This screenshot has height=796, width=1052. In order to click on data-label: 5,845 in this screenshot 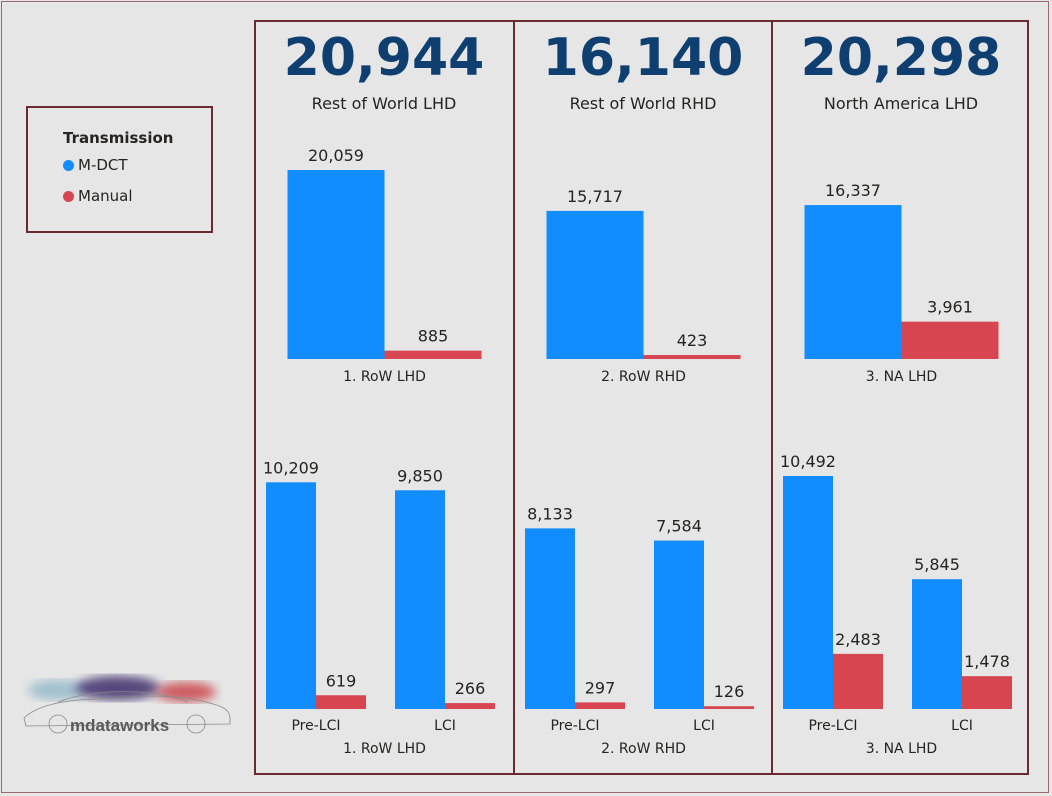, I will do `click(937, 564)`.